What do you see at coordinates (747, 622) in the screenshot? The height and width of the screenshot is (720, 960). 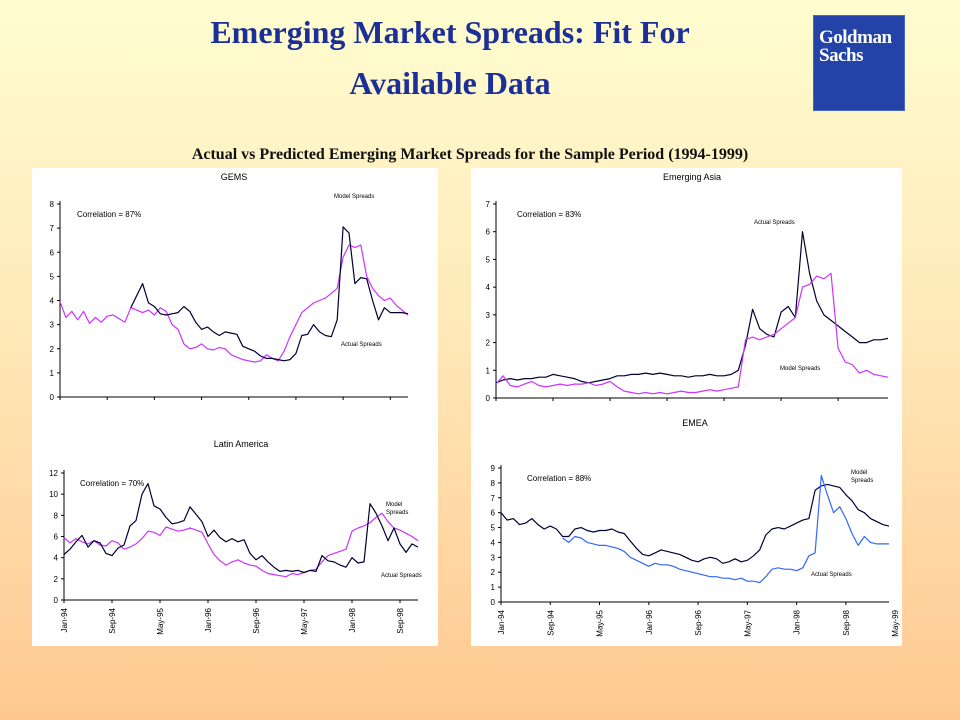 I see `emea-x-tick-label: May-97` at bounding box center [747, 622].